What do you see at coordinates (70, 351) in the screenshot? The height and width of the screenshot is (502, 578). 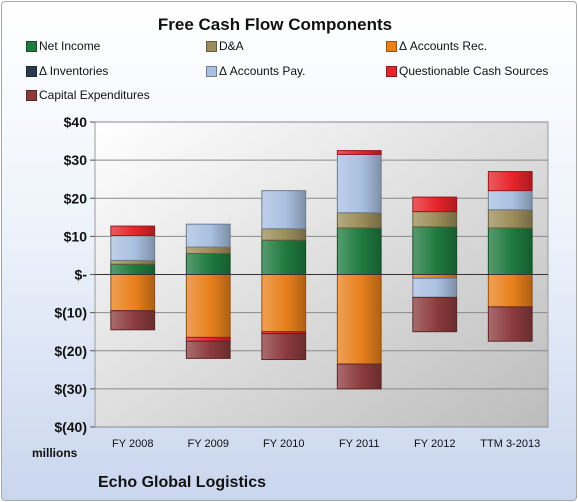 I see `y-tick-label: $(20)` at bounding box center [70, 351].